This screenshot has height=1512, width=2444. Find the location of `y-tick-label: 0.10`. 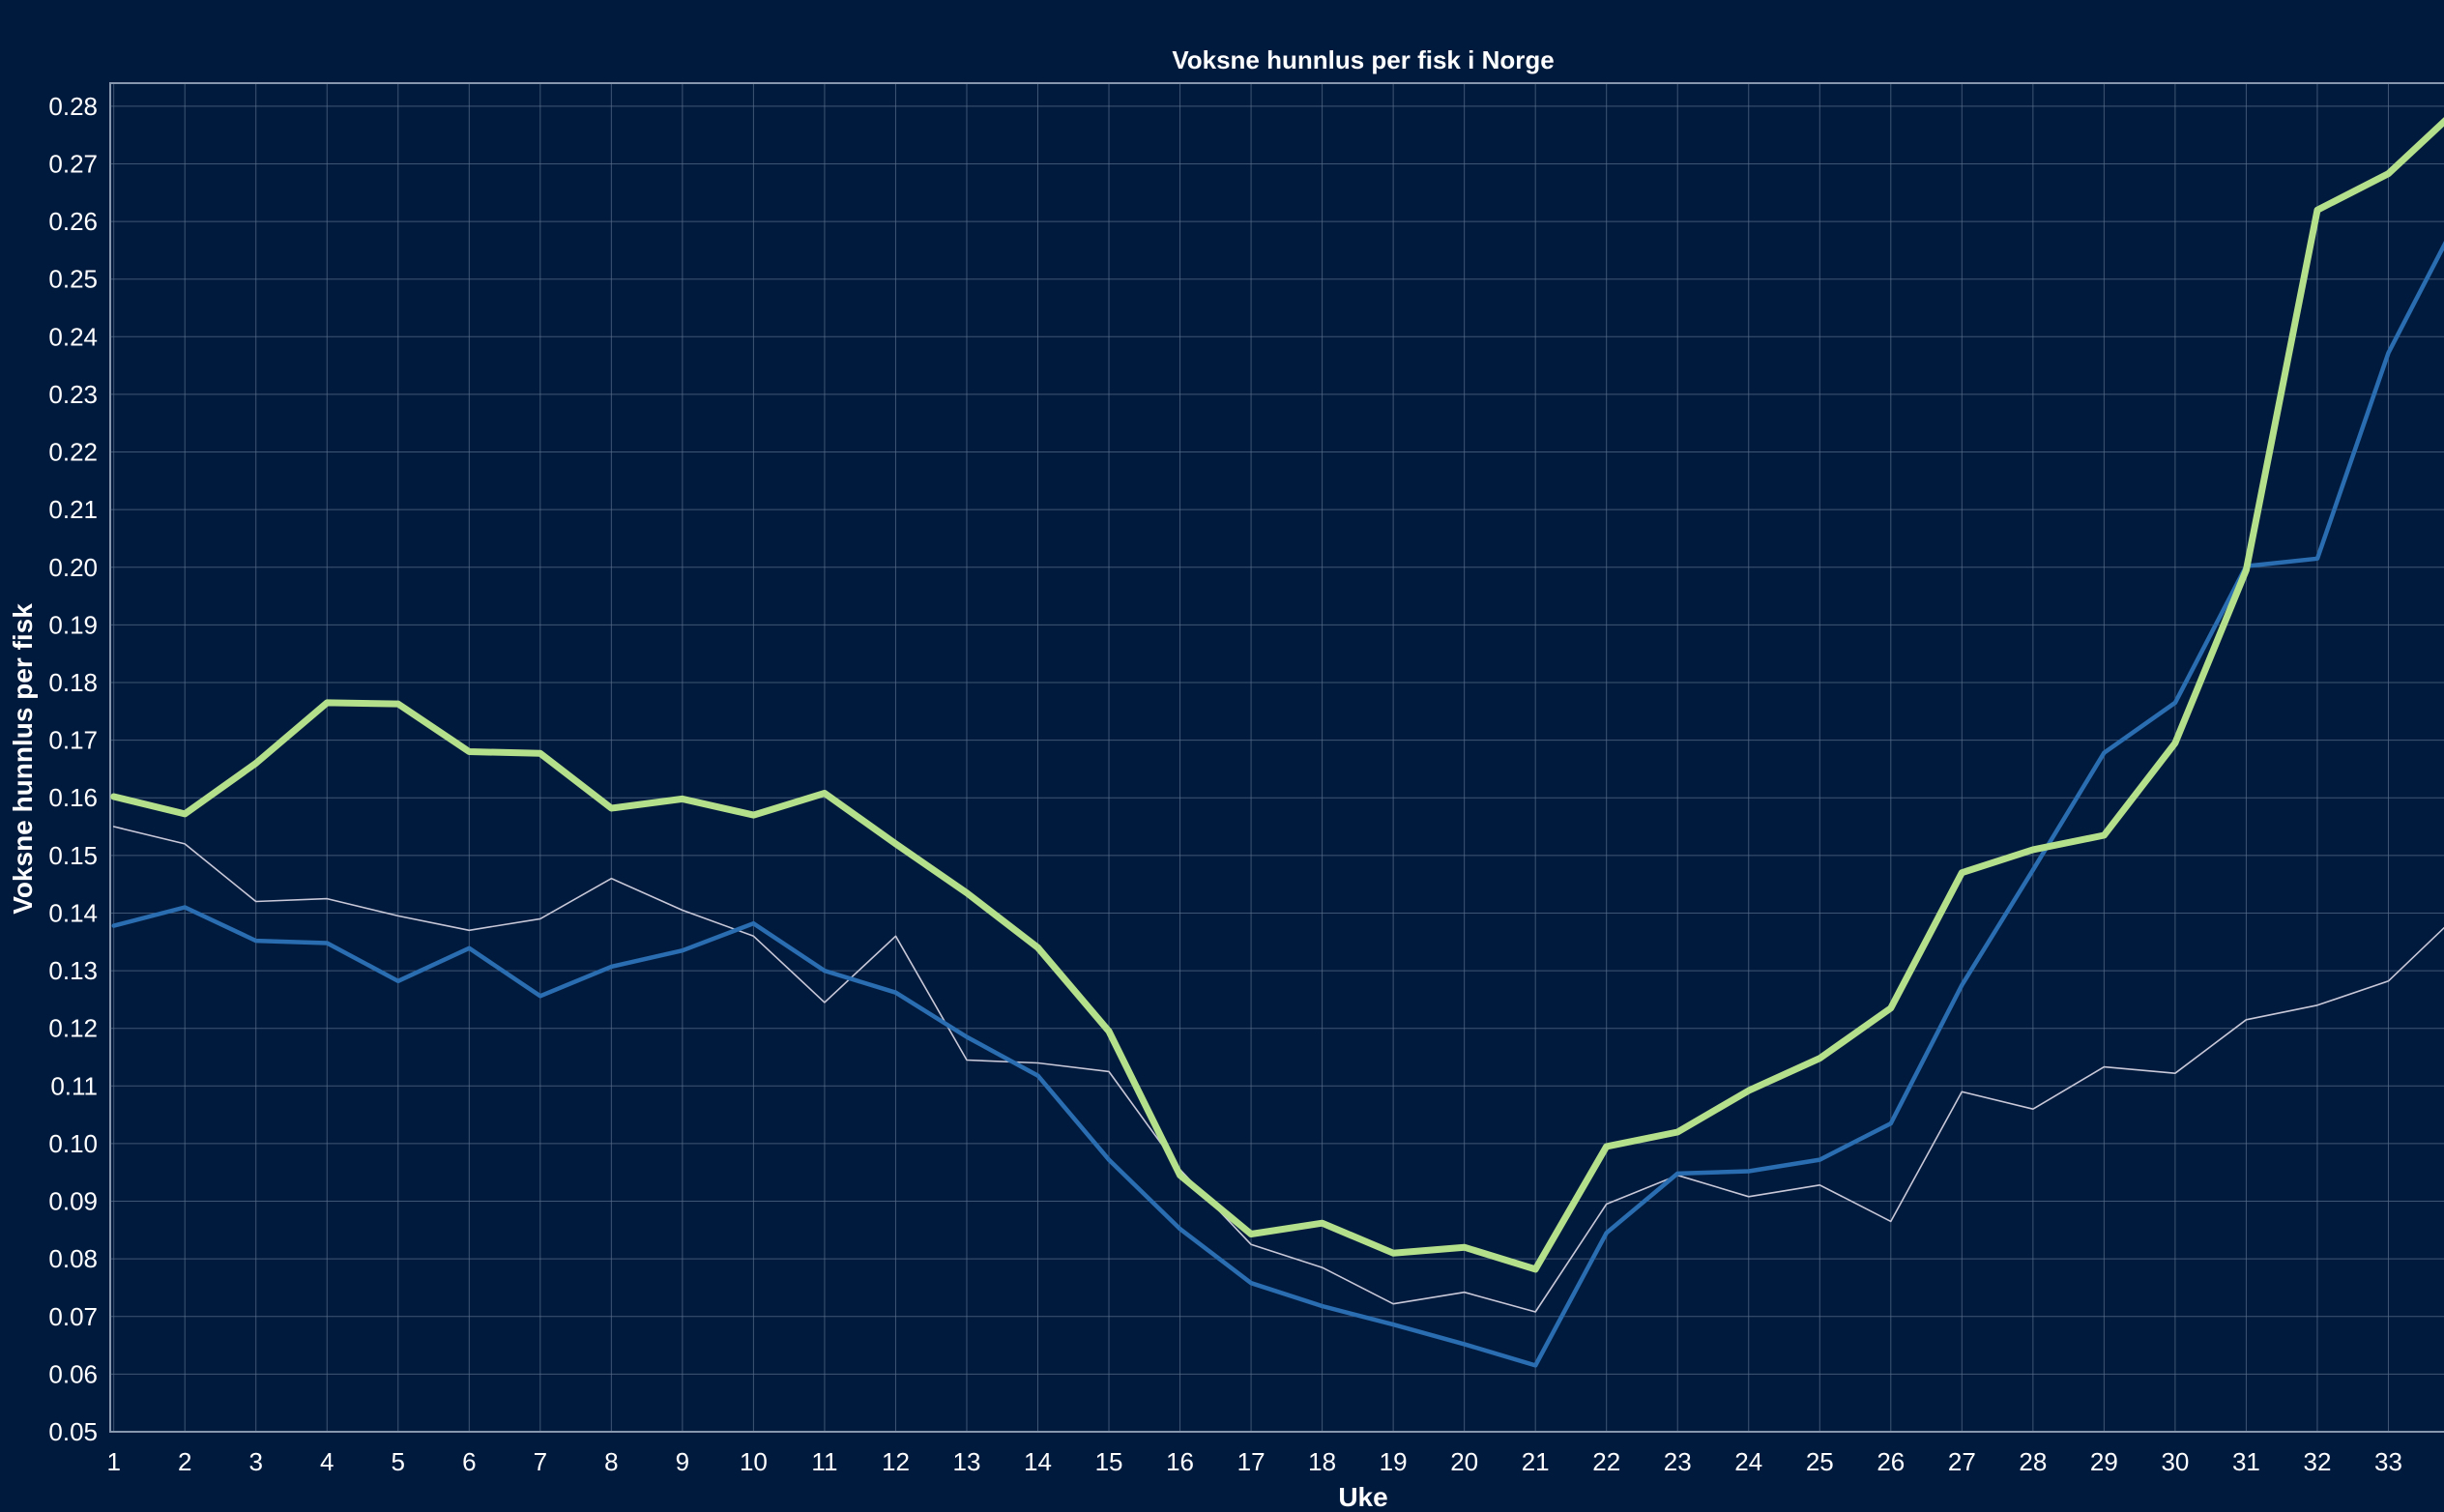

y-tick-label: 0.10 is located at coordinates (73, 1143).